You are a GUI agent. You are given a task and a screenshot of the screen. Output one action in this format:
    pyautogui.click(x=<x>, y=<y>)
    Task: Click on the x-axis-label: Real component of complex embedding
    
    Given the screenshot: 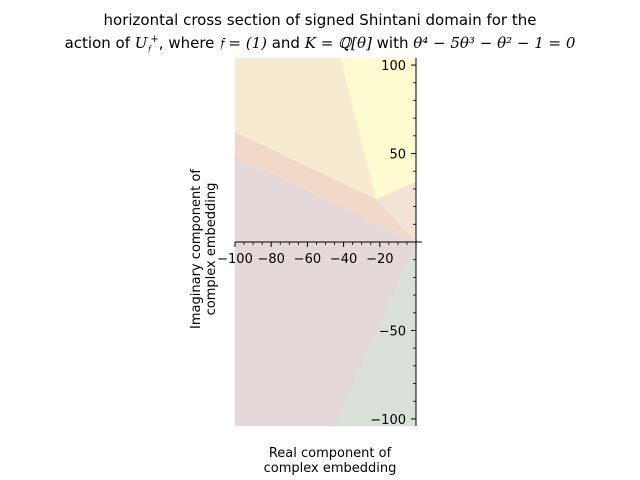 What is the action you would take?
    pyautogui.click(x=330, y=461)
    